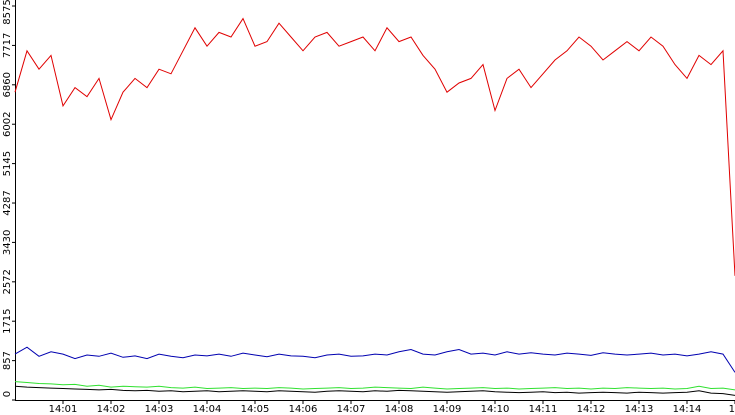 The width and height of the screenshot is (735, 415). What do you see at coordinates (7, 123) in the screenshot?
I see `y-tick-label: 6002` at bounding box center [7, 123].